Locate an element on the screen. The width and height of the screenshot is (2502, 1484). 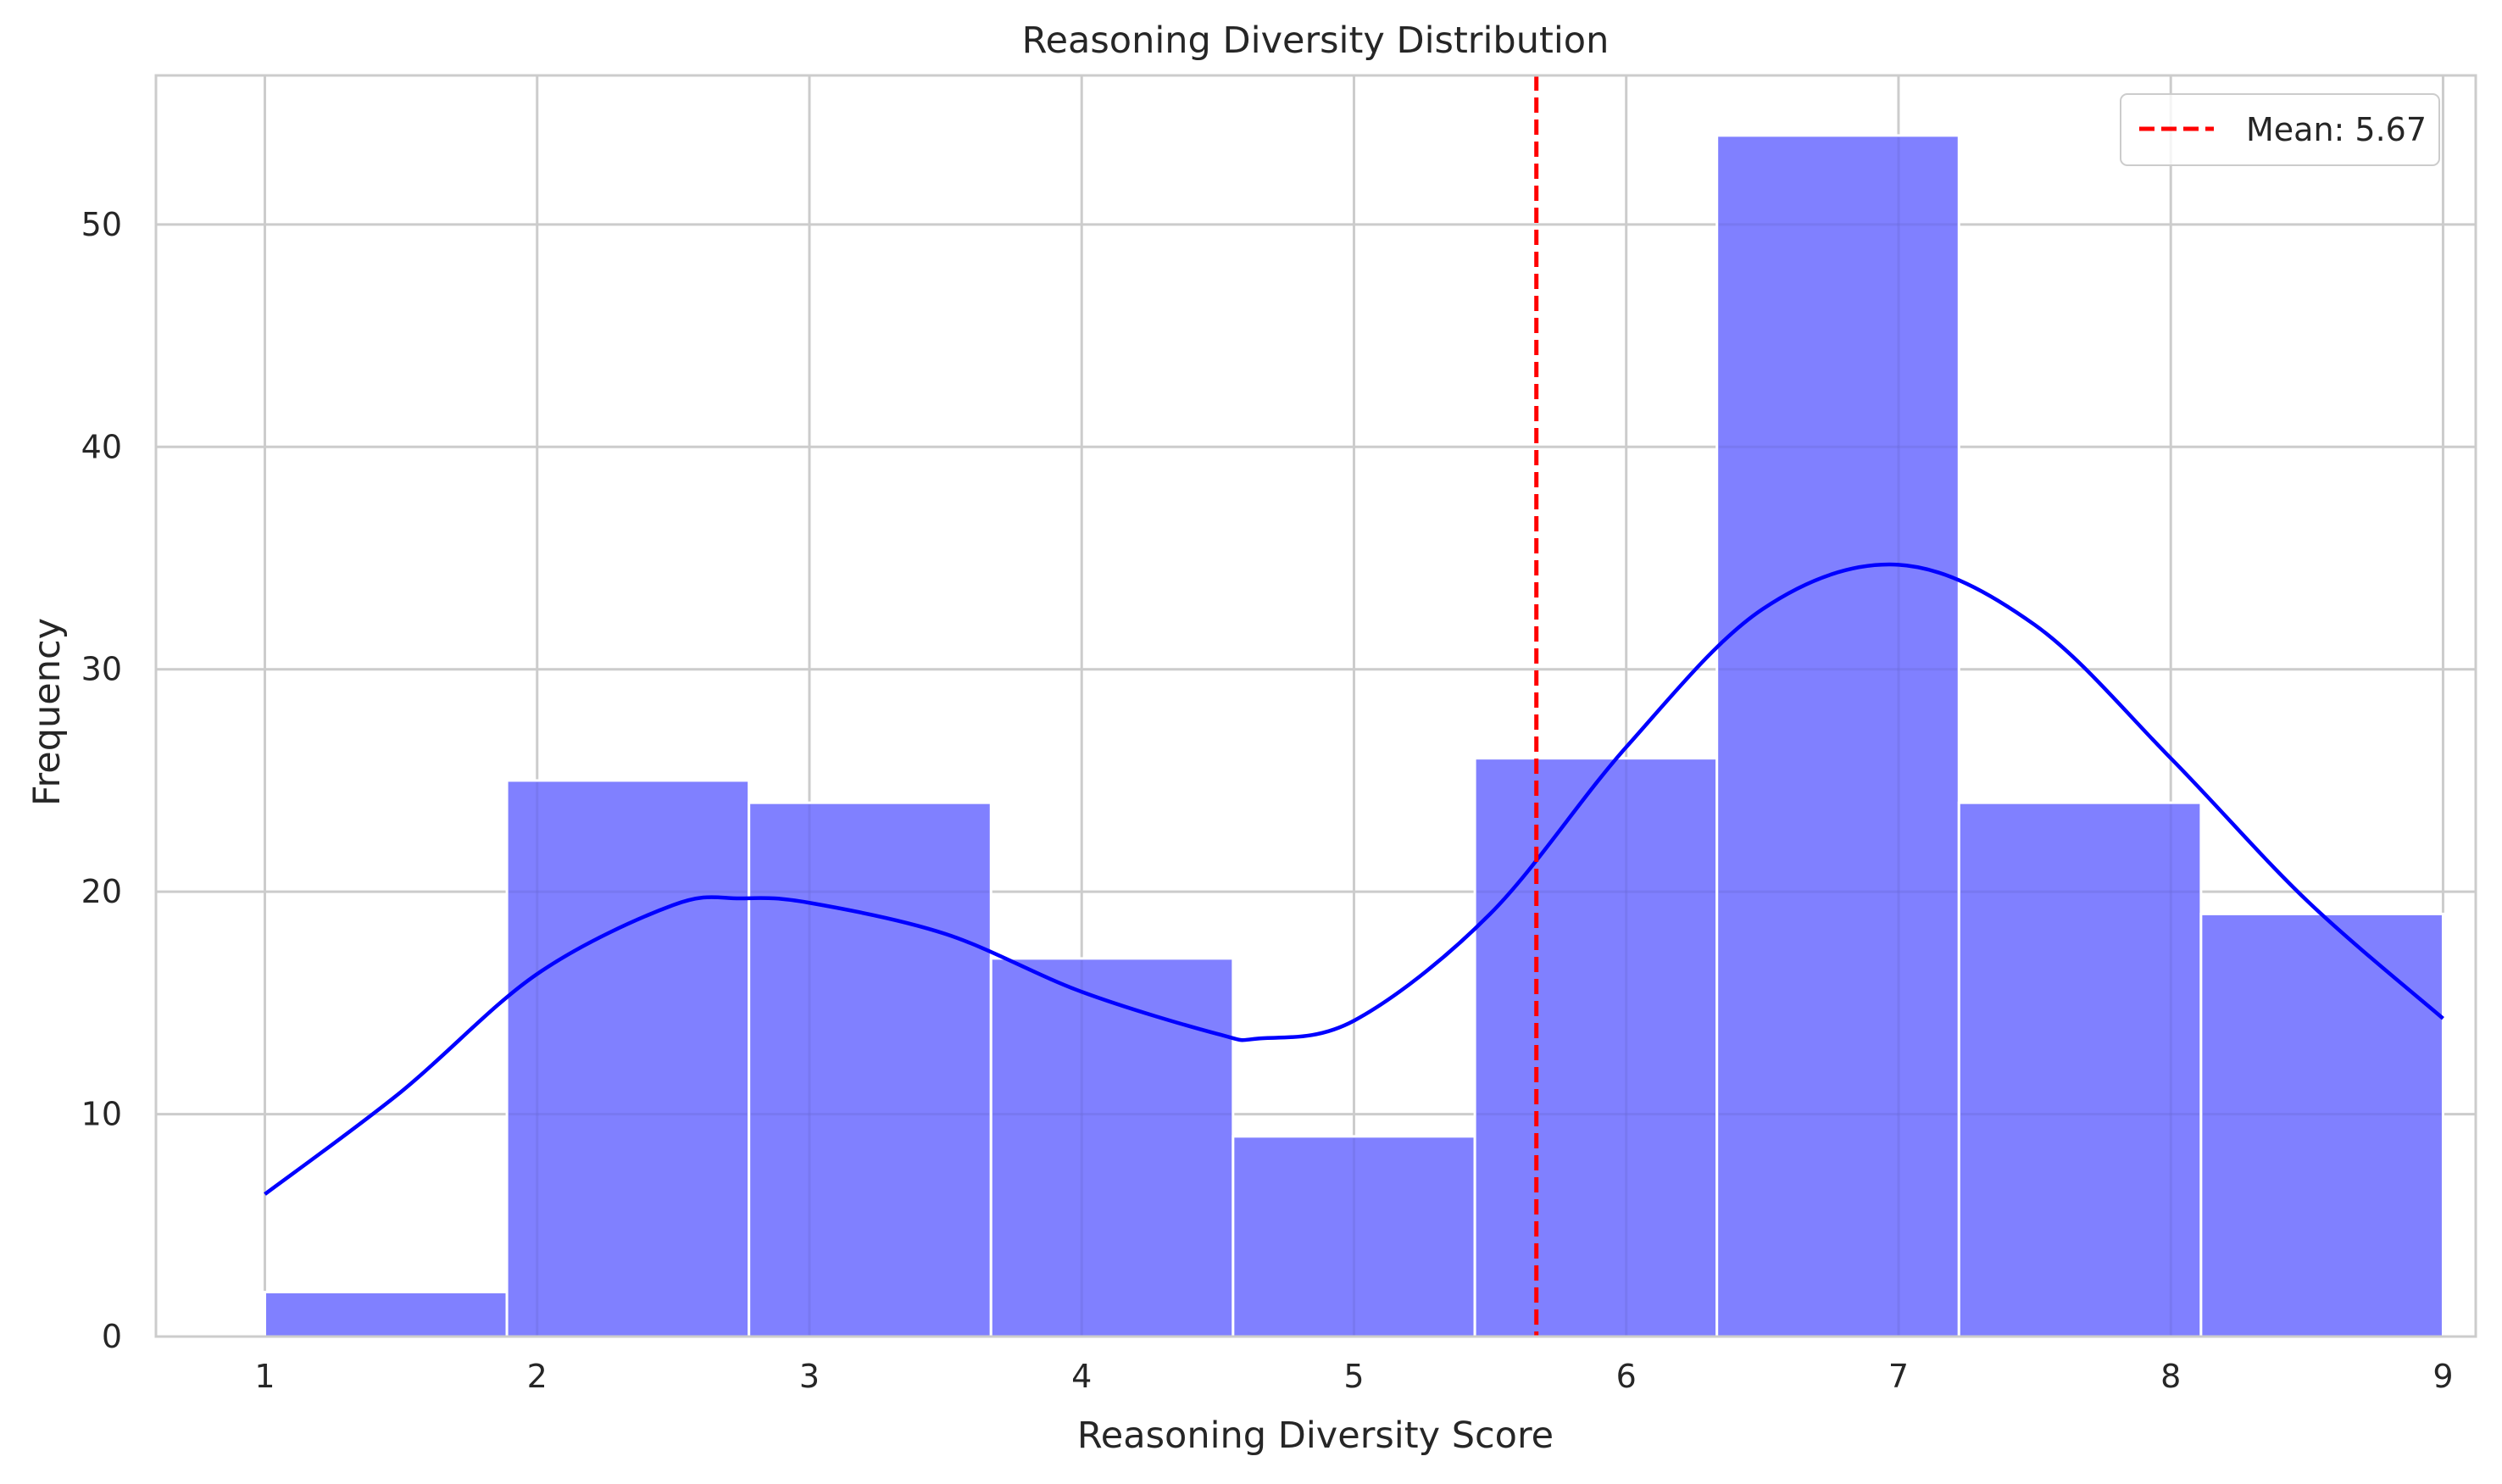
y-tick-label: 40 is located at coordinates (101, 447).